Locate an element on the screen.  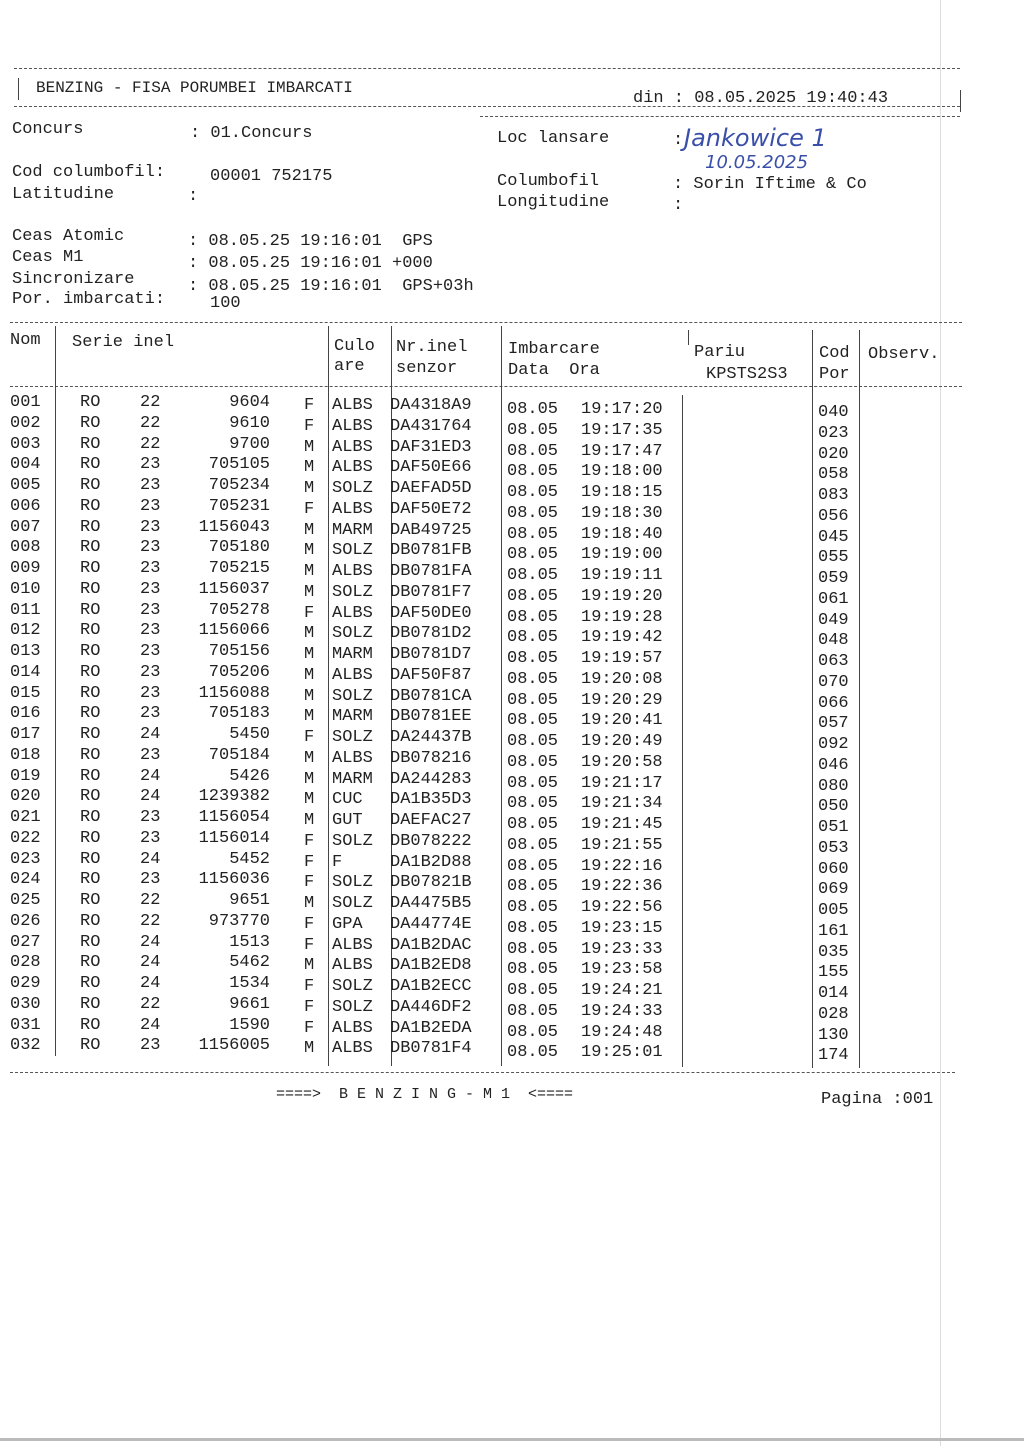
cell-time: 19:22:16 is located at coordinates (622, 866).